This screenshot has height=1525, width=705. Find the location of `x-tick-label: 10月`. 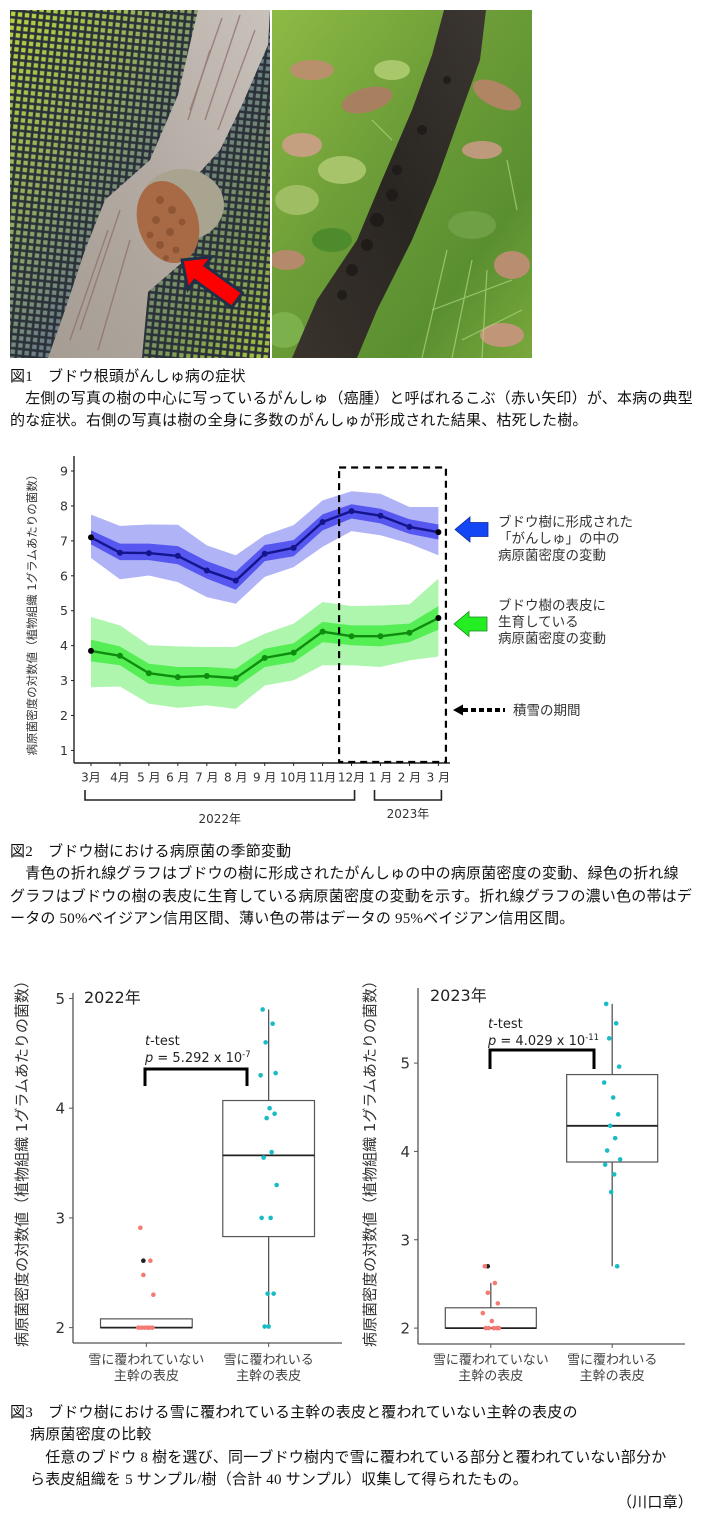

x-tick-label: 10月 is located at coordinates (293, 778).